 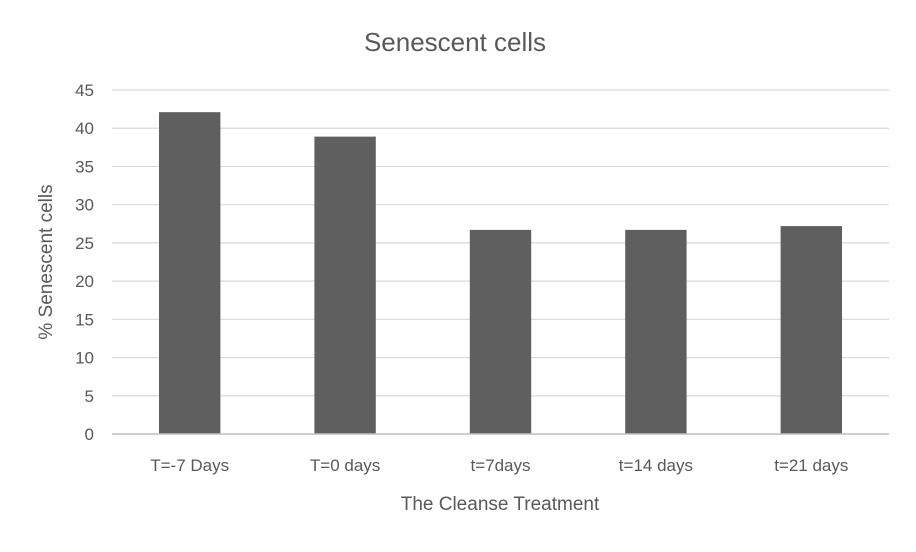 I want to click on x-tick-label: t=7days, so click(x=500, y=465).